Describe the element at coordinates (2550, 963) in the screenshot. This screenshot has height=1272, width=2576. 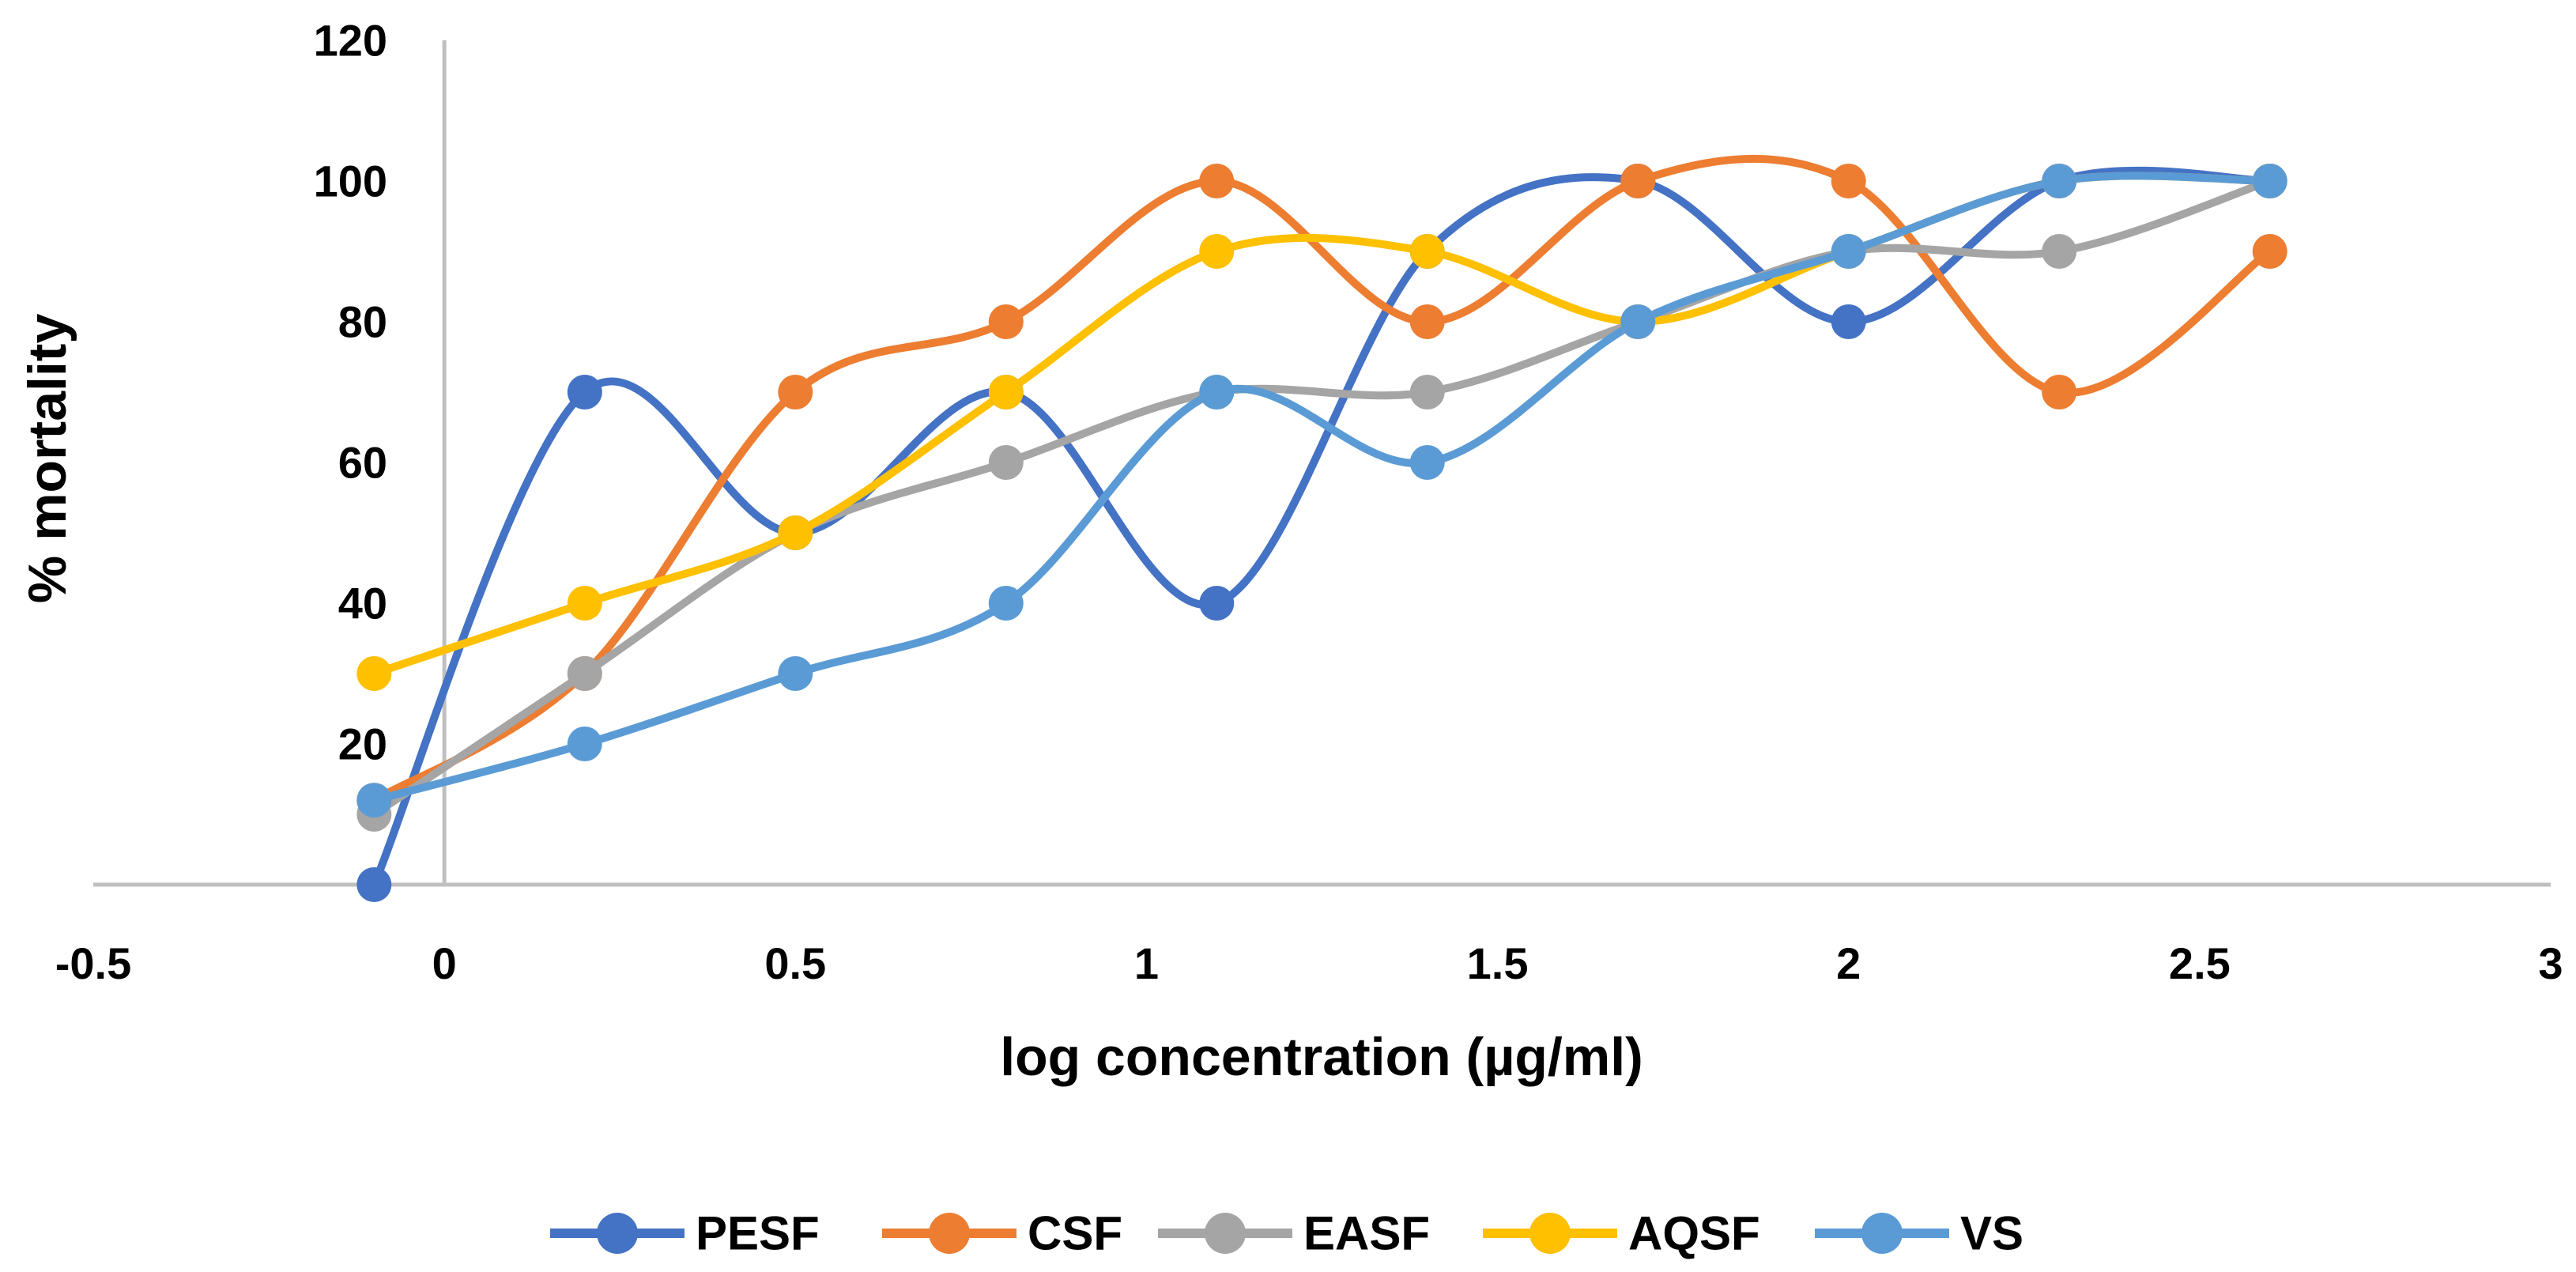
I see `x-tick-label: 3` at that location.